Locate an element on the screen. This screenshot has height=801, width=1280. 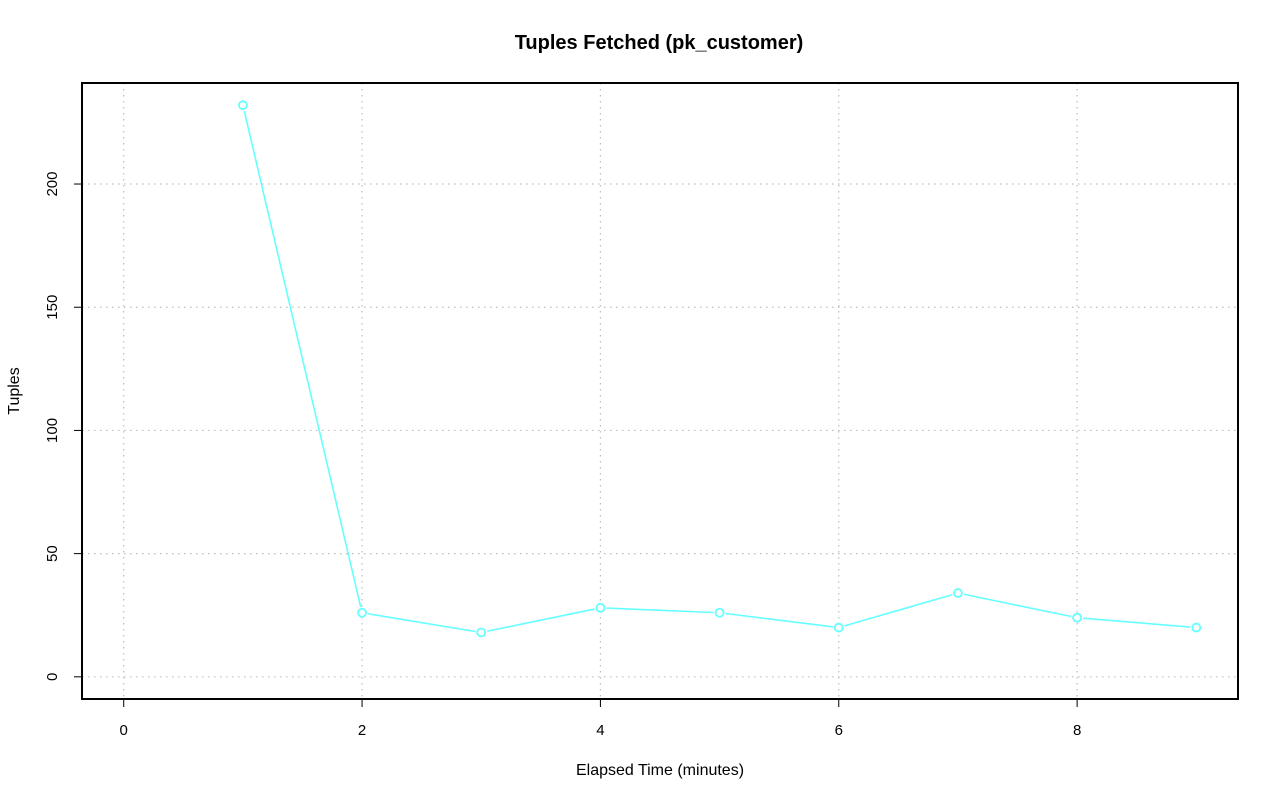
x-axis: 0 2 4 6 8 is located at coordinates (600, 718).